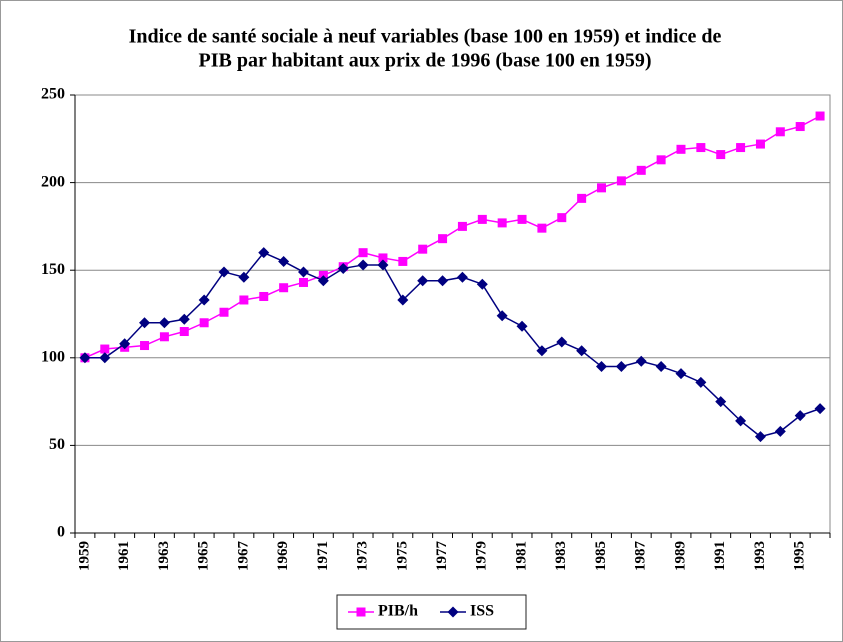  Describe the element at coordinates (243, 556) in the screenshot. I see `x-tick-label: 1967` at that location.